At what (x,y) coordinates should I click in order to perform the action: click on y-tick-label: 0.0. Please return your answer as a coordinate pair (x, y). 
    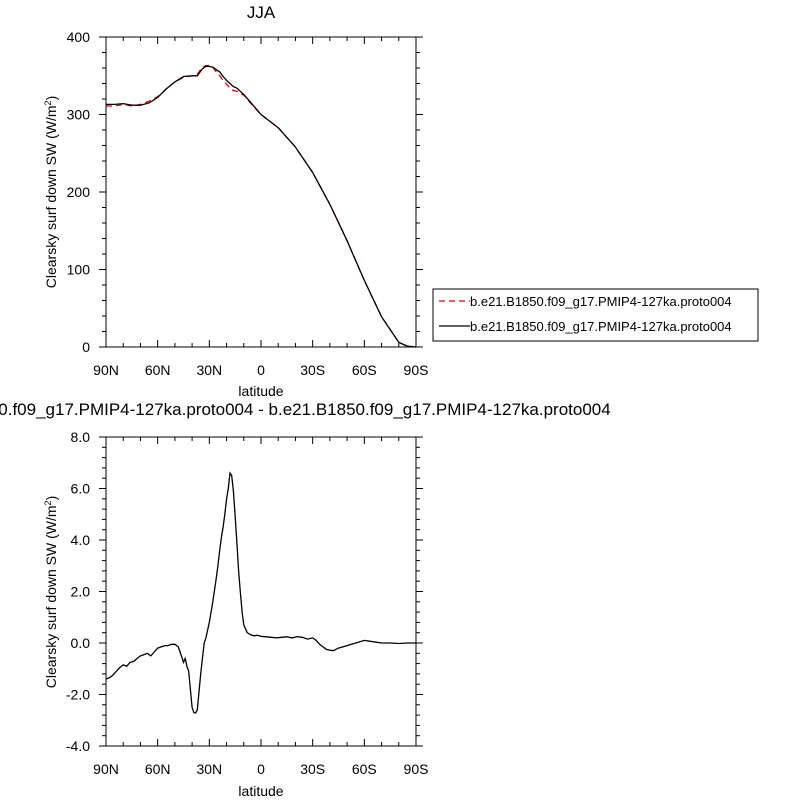
    Looking at the image, I should click on (81, 643).